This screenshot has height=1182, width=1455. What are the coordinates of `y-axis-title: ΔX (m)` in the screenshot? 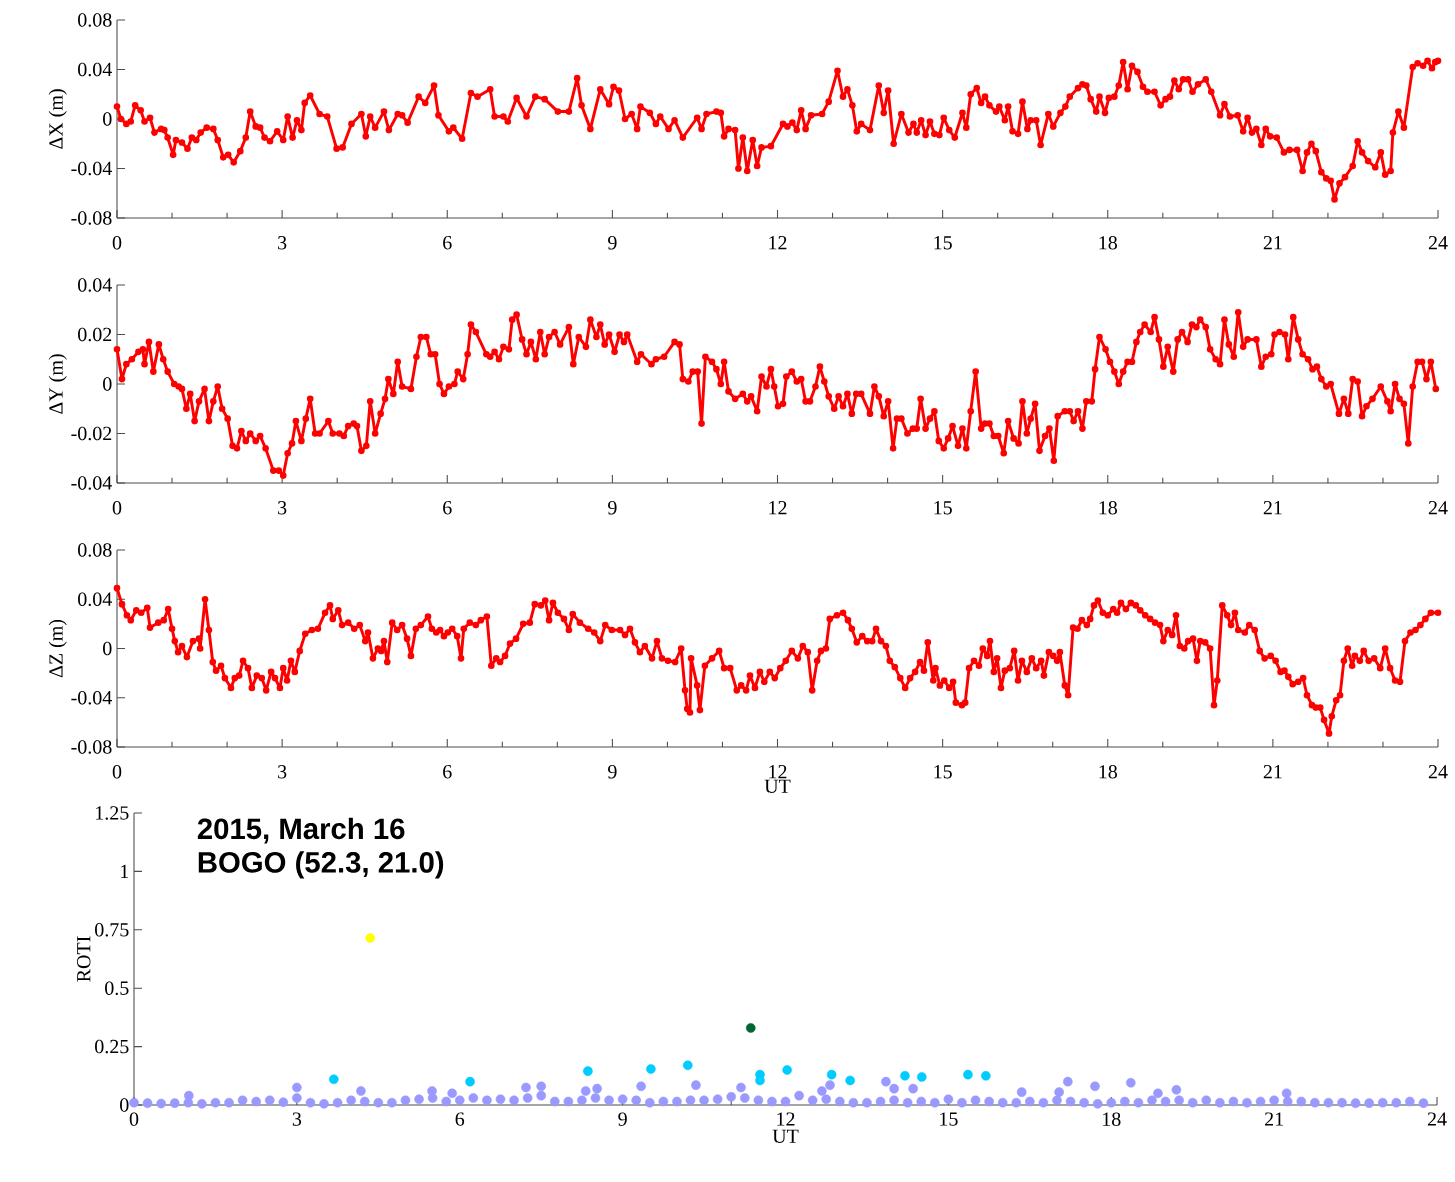 It's located at (57, 119).